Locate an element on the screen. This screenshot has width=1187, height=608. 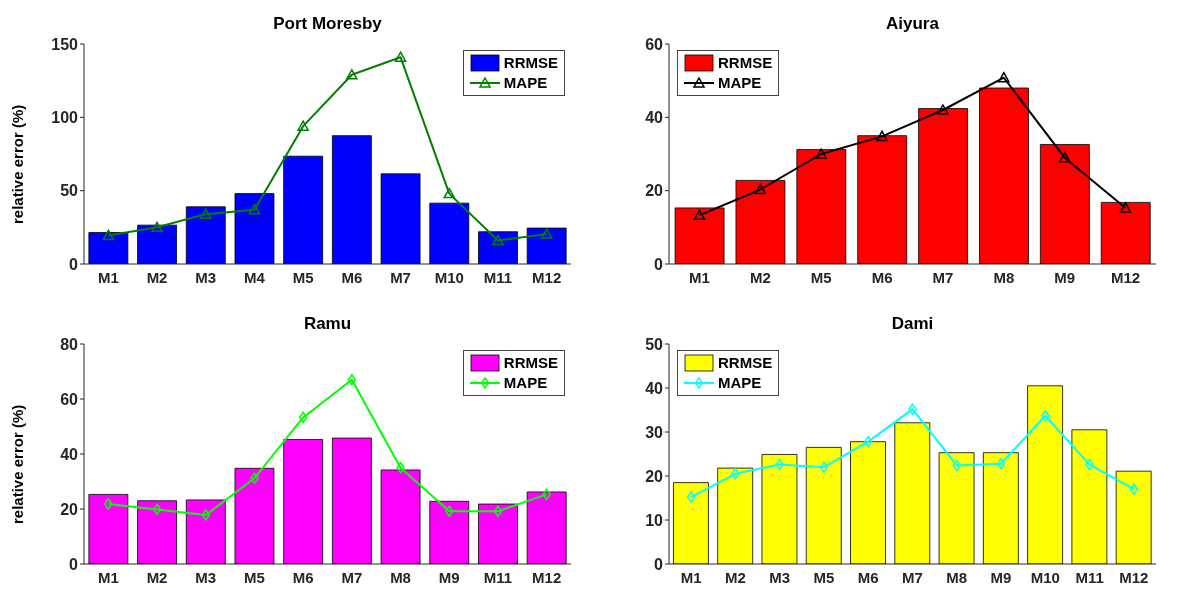
x-tick-label: M4 is located at coordinates (255, 277).